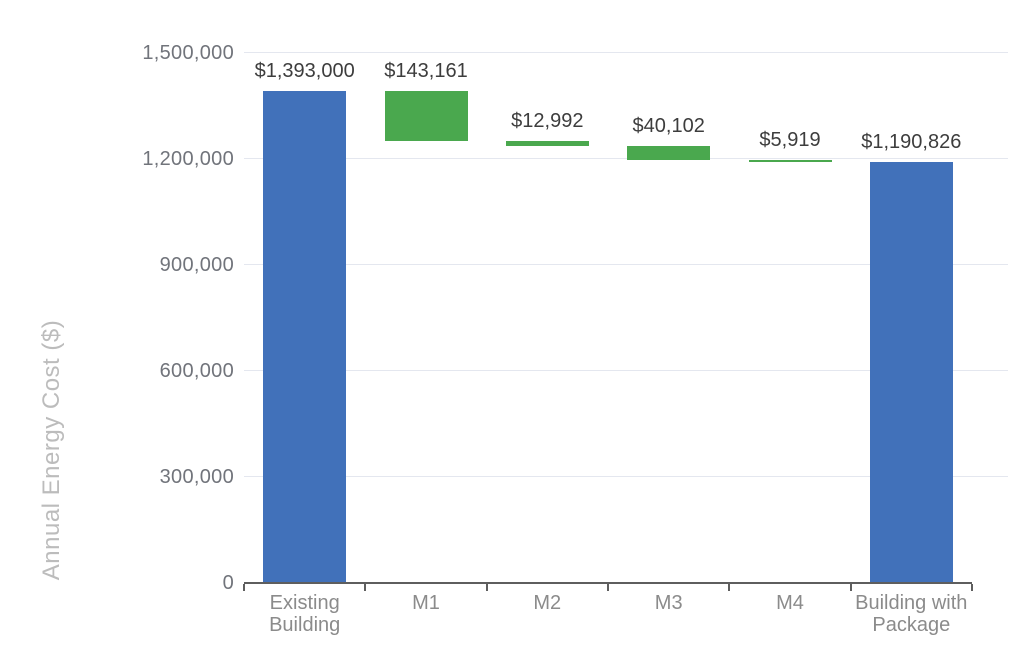  What do you see at coordinates (790, 140) in the screenshot?
I see `bar-value-label: $5,919` at bounding box center [790, 140].